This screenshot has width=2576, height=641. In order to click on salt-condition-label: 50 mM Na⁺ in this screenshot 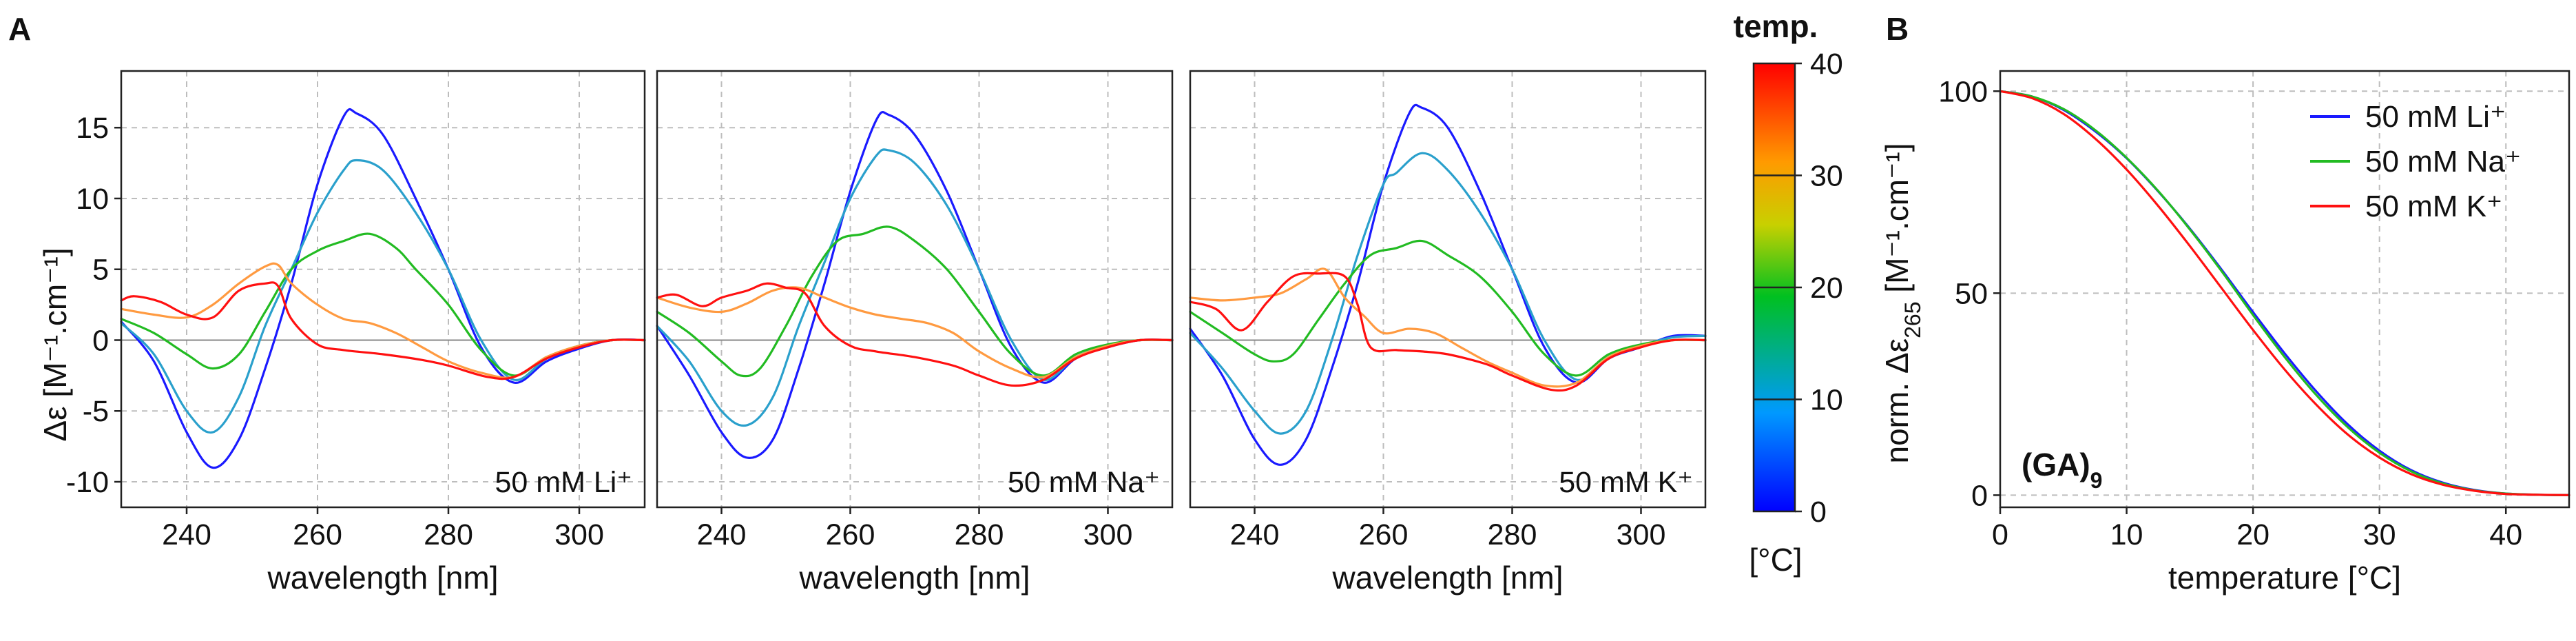, I will do `click(1084, 482)`.